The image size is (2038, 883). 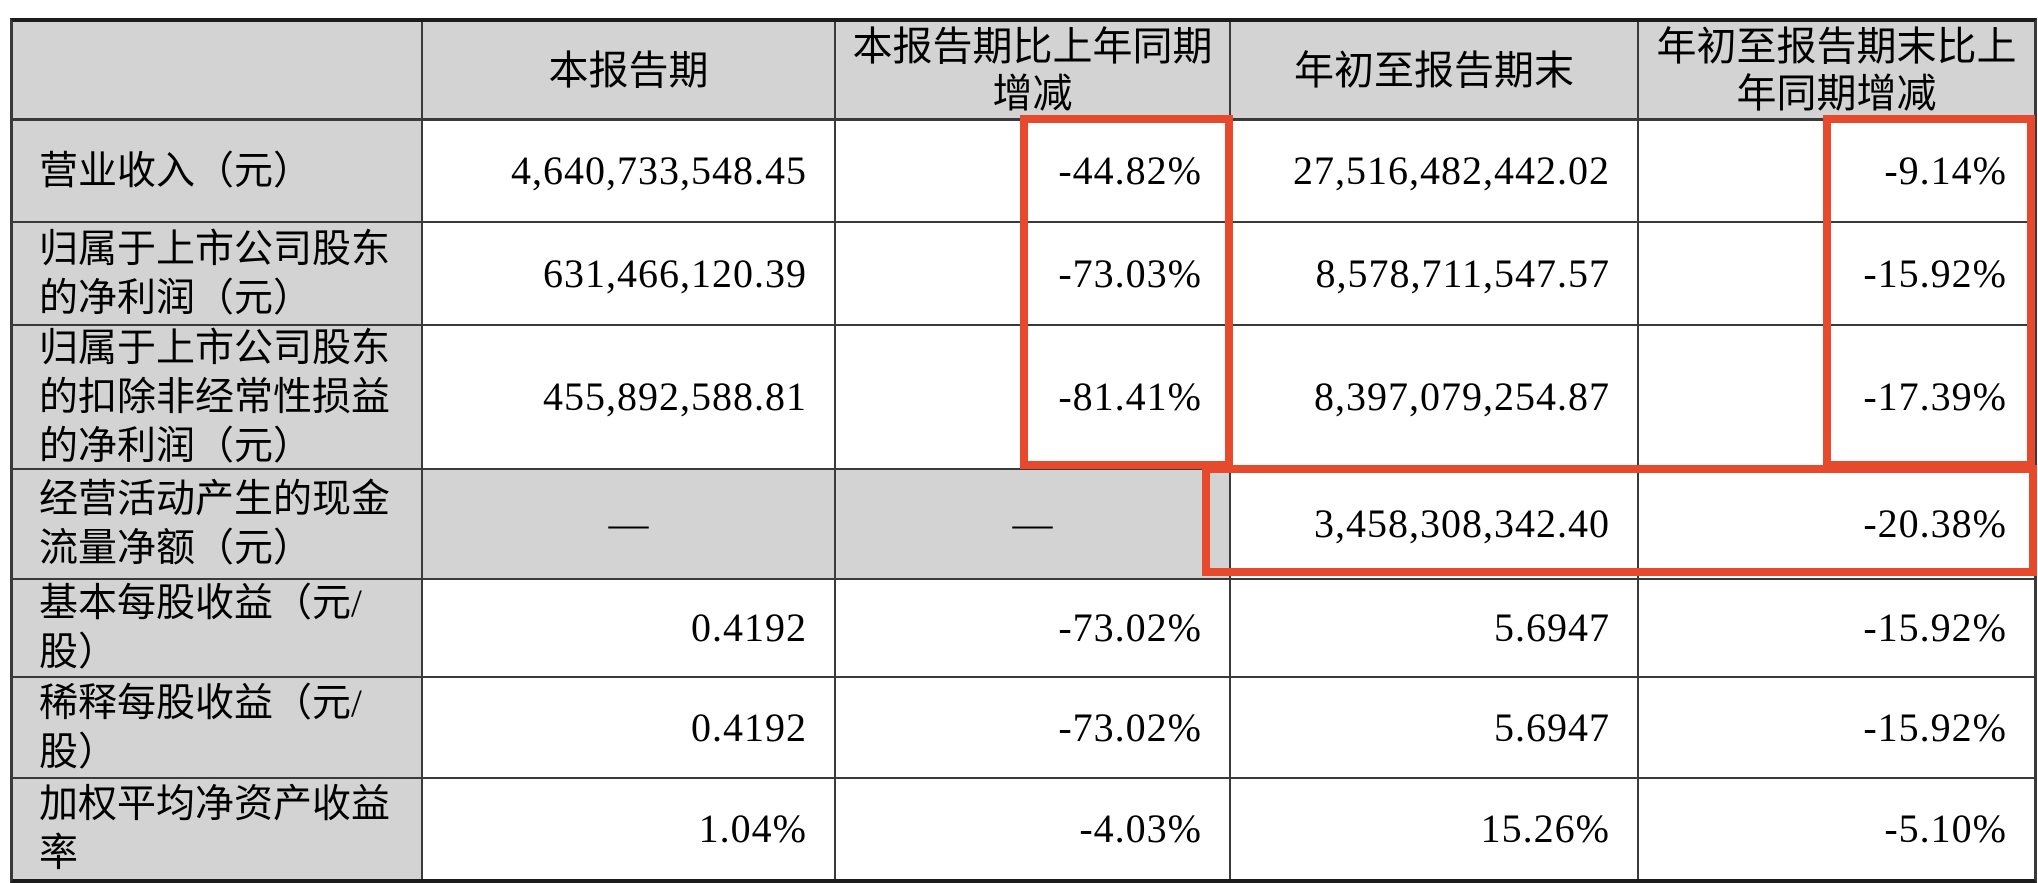 What do you see at coordinates (218, 525) in the screenshot?
I see `row-label-operating-cash-flow: 经营活动产生的现金流量净额（元）` at bounding box center [218, 525].